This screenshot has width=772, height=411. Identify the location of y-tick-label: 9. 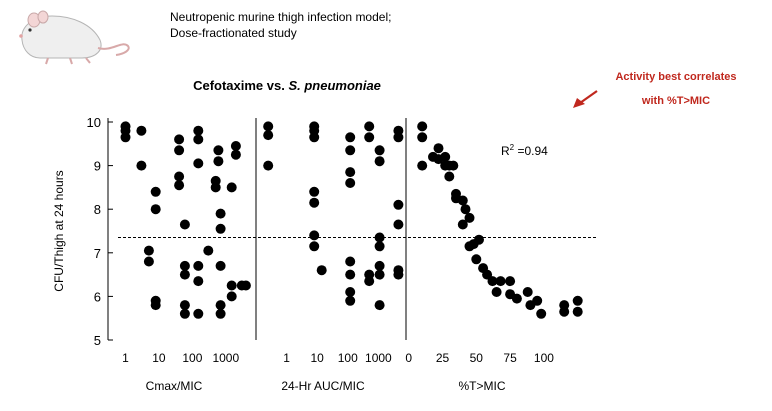
(97, 166).